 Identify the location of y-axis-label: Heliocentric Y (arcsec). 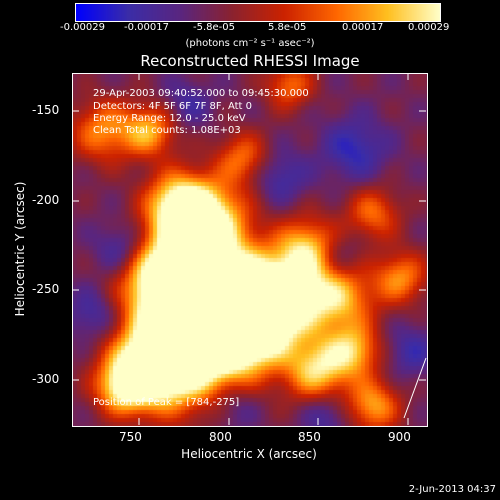
(20, 249).